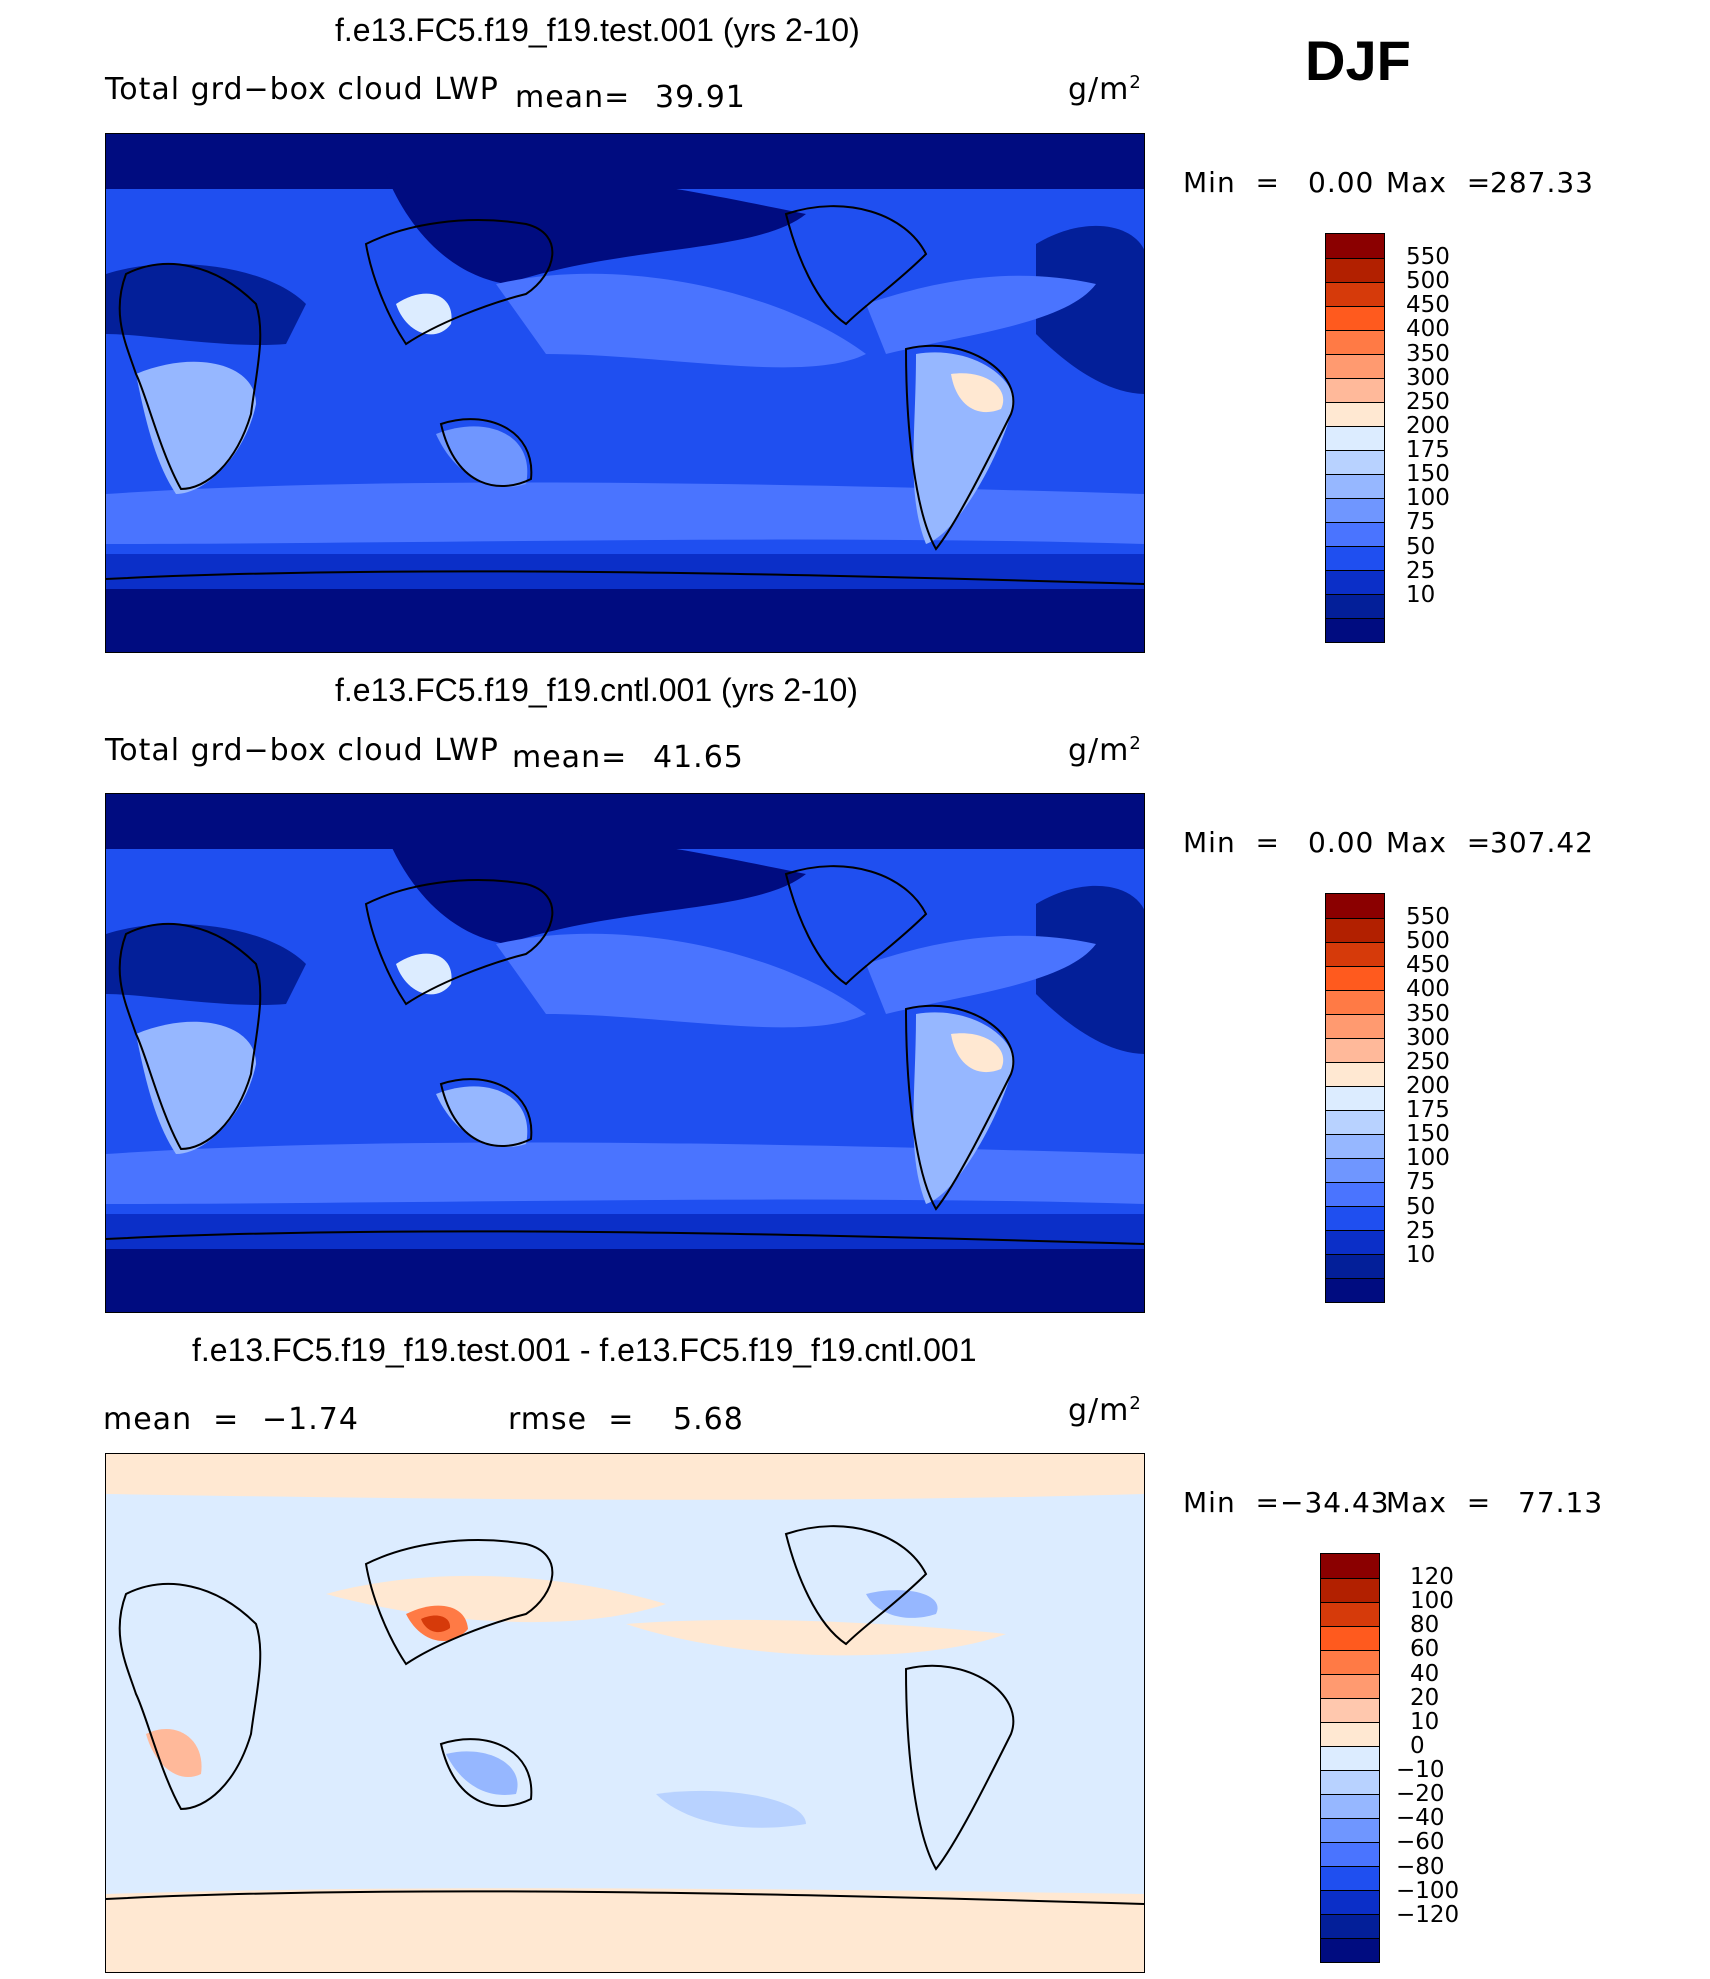  What do you see at coordinates (424, 314) in the screenshot?
I see `east-asia-peak` at bounding box center [424, 314].